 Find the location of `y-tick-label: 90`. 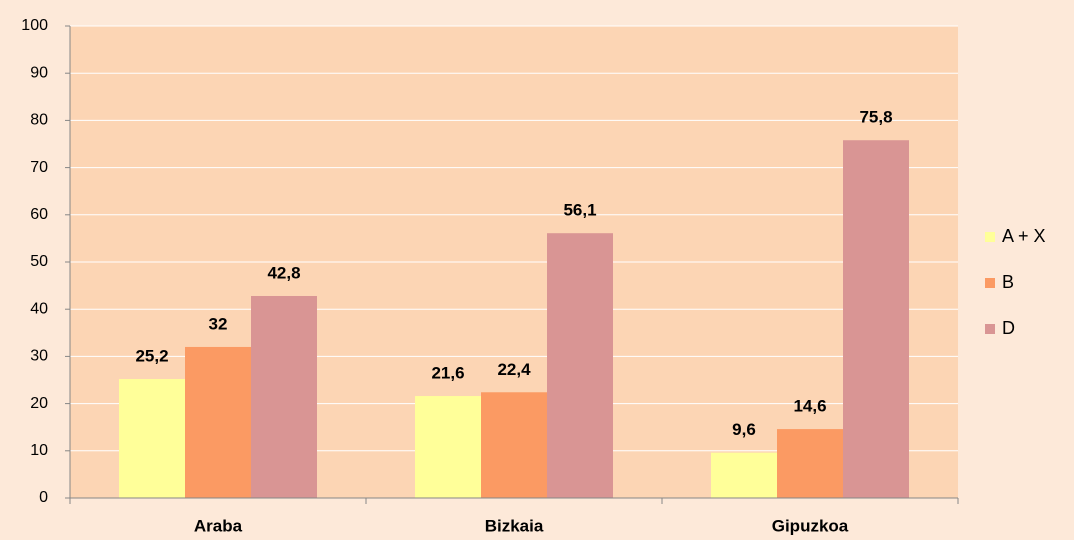

y-tick-label: 90 is located at coordinates (39, 72).